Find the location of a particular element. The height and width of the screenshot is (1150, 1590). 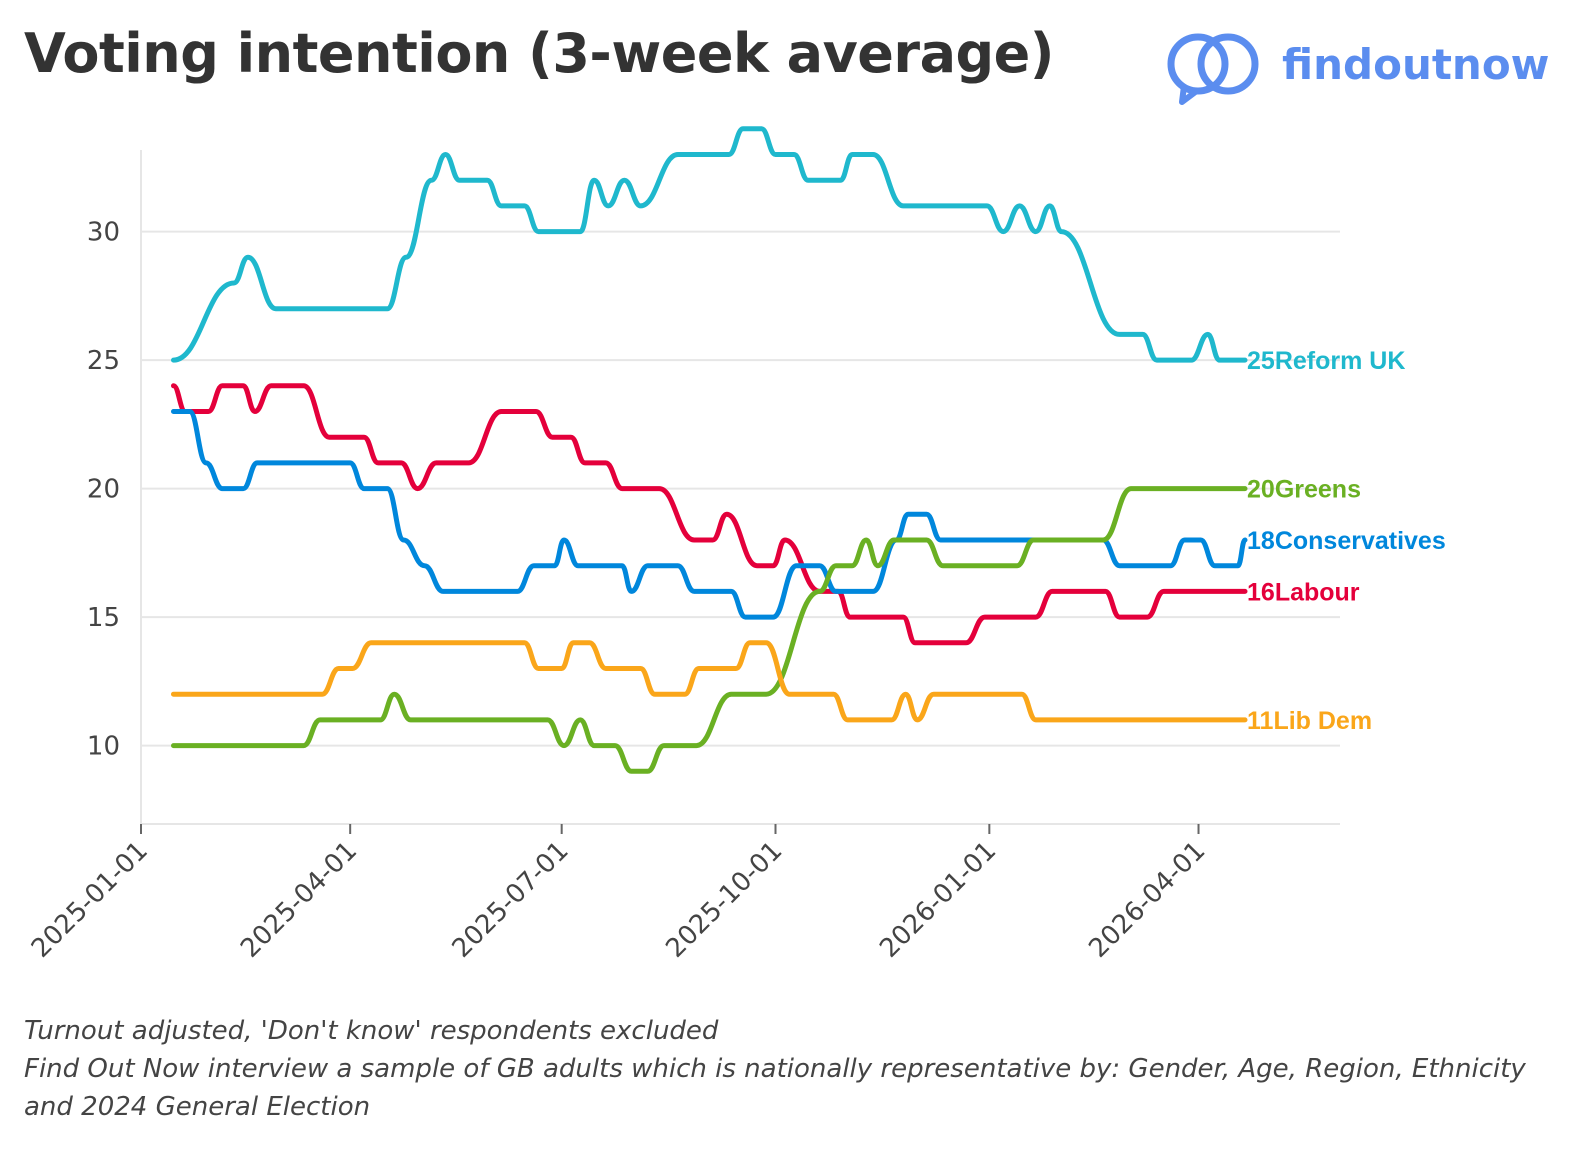

y-tick-label: 15 is located at coordinates (103, 618).